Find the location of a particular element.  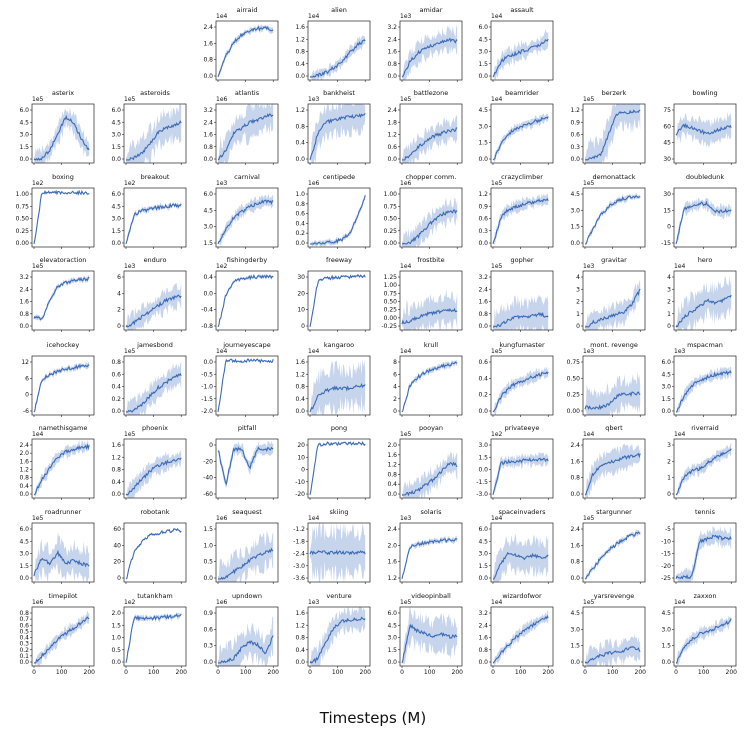

panel-qbert: qbert 1e4 0.0 0.8 1.6 2.4 is located at coordinates (608, 462).